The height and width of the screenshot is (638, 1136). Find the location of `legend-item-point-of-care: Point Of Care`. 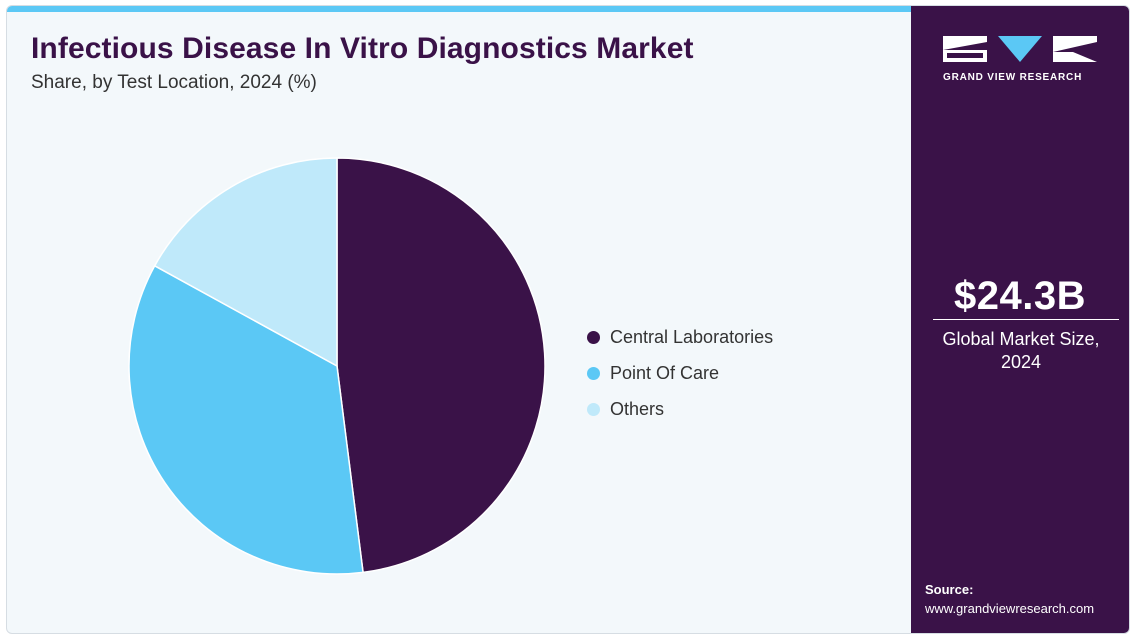

legend-item-point-of-care: Point Of Care is located at coordinates (680, 373).